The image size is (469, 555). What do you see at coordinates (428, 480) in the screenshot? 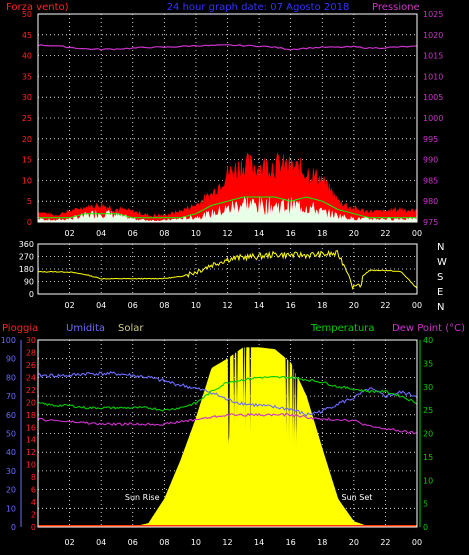
I see `temperature-y-tick: 10` at bounding box center [428, 480].